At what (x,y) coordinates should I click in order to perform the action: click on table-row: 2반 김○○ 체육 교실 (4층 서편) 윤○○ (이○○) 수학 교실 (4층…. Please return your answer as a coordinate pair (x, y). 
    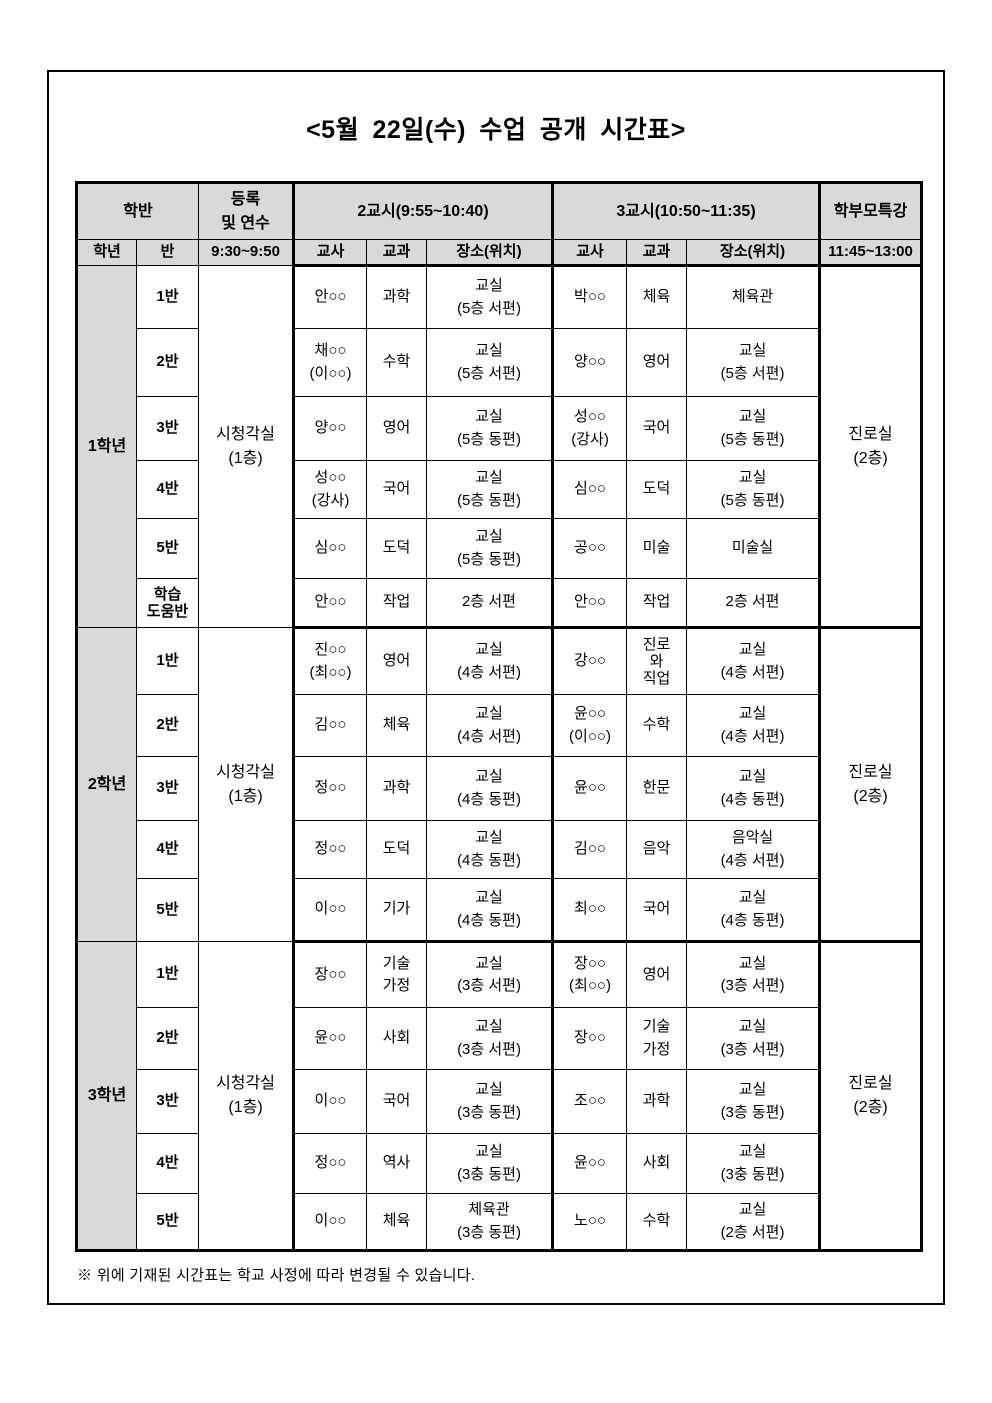
    Looking at the image, I should click on (499, 725).